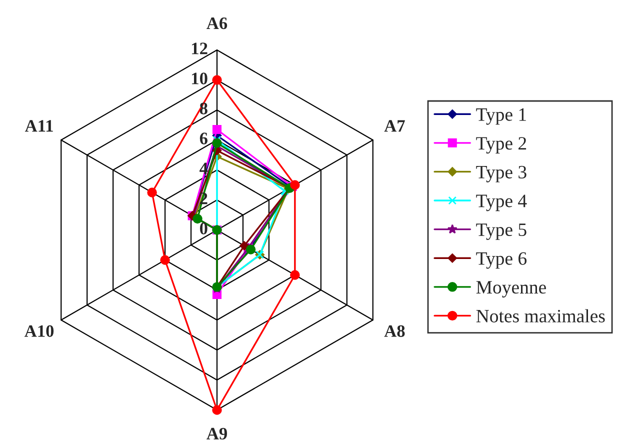 The height and width of the screenshot is (446, 617). Describe the element at coordinates (501, 260) in the screenshot. I see `legend-label: Type 6` at that location.